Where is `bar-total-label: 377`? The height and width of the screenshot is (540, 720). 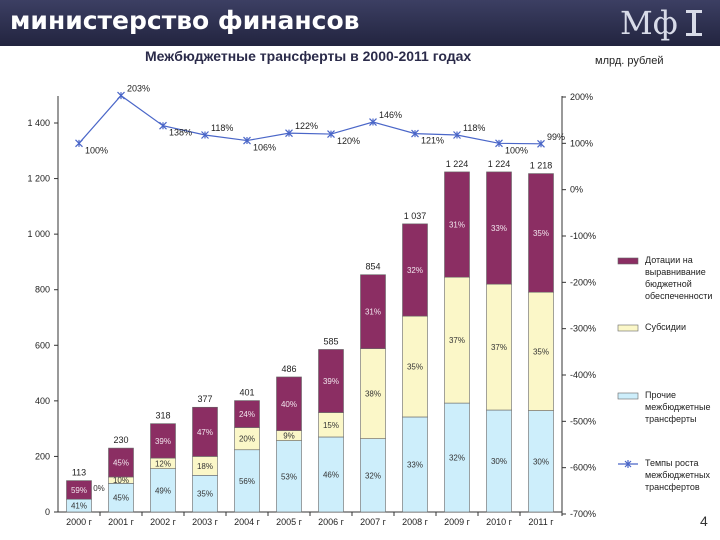
bar-total-label: 377 is located at coordinates (204, 399).